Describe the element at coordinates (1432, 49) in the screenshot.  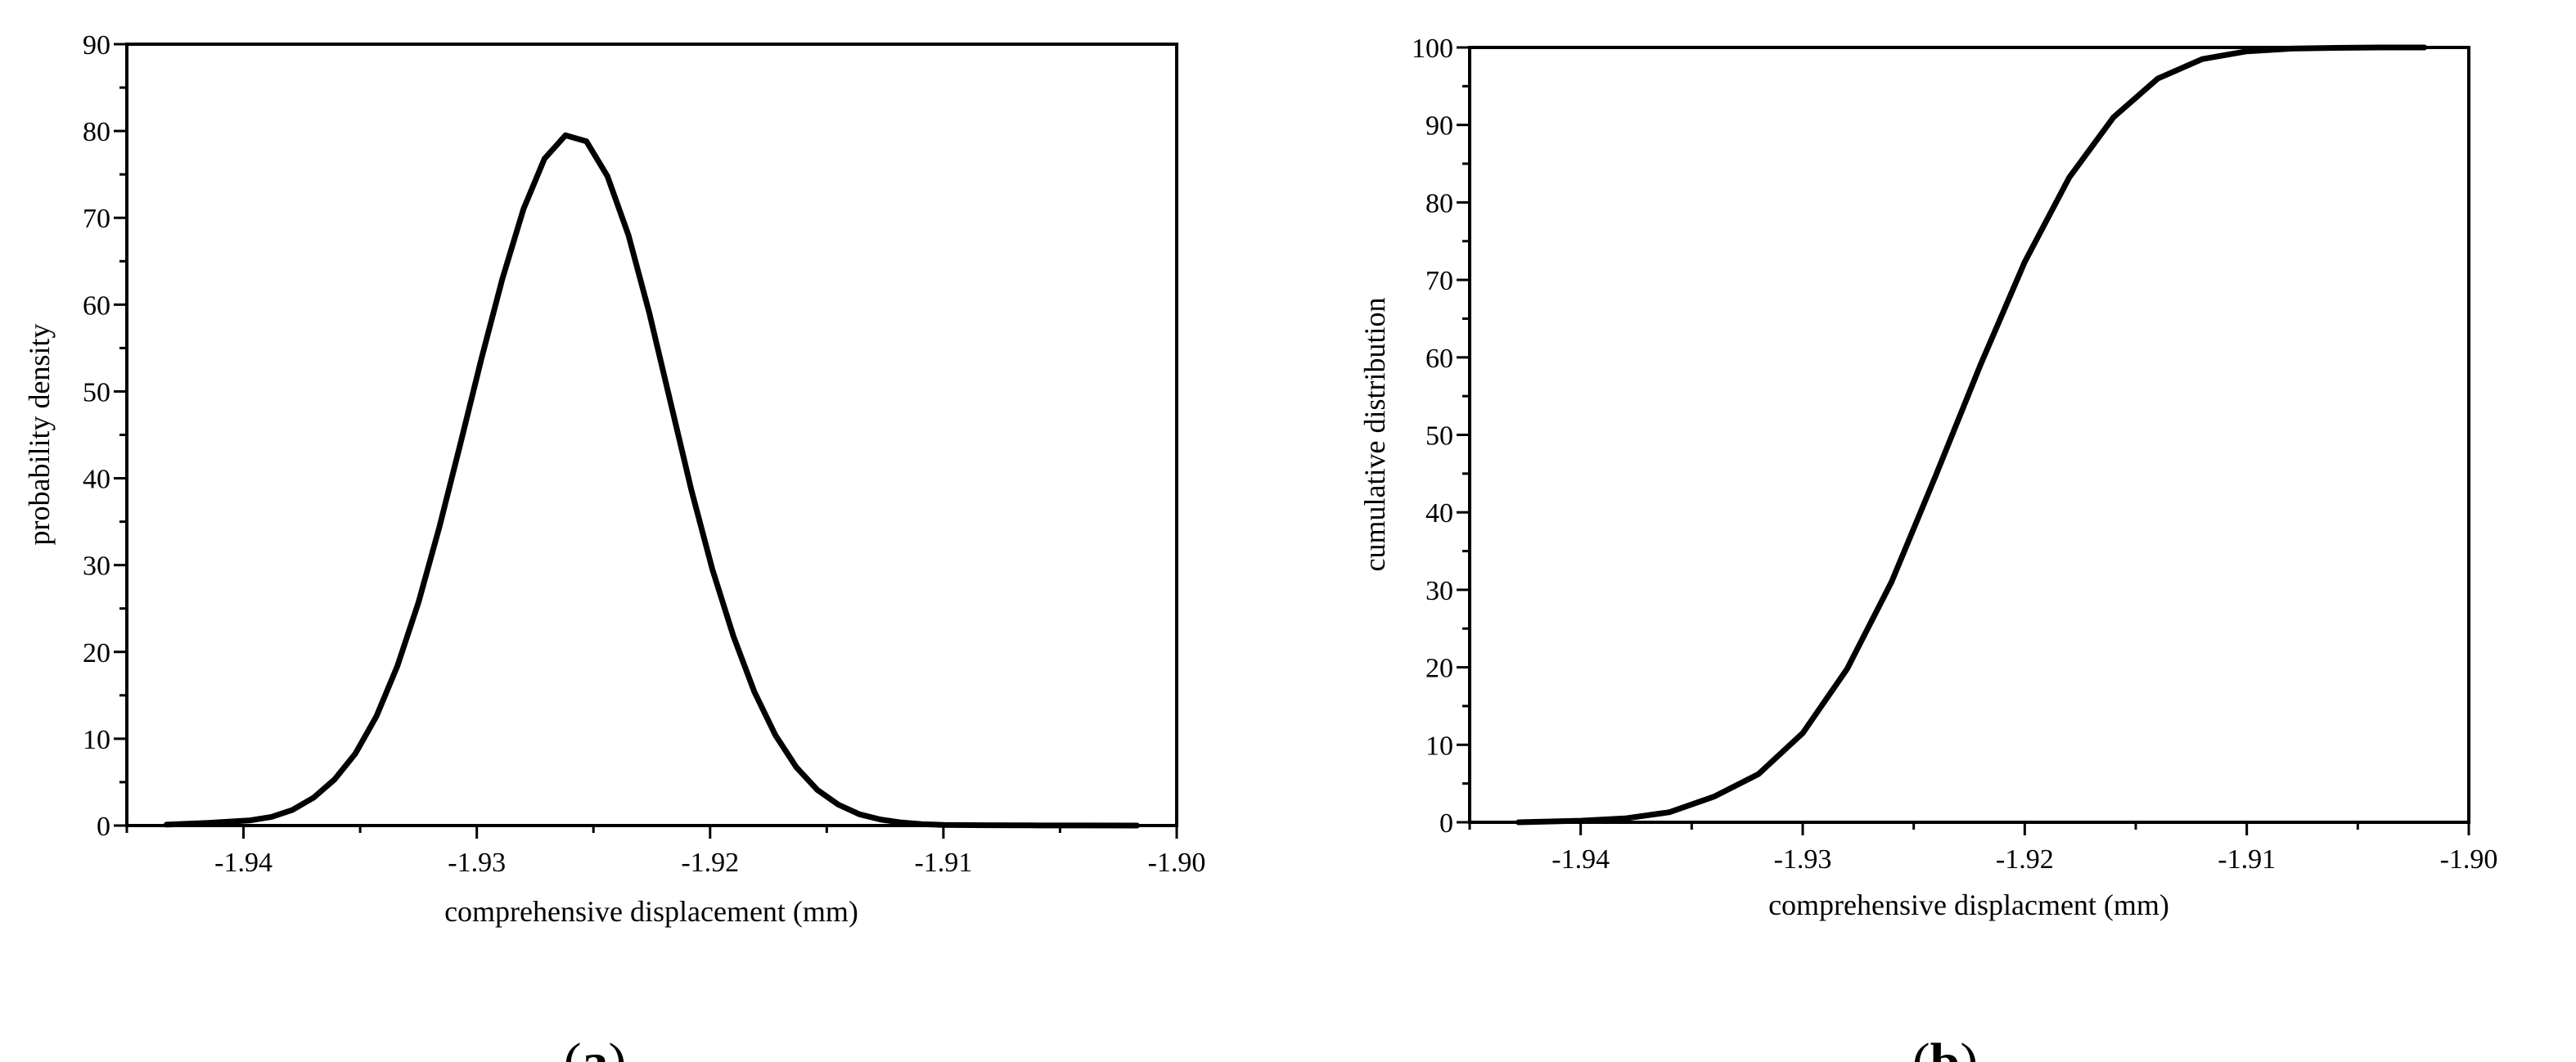
I see `y-tick-label: 100` at that location.